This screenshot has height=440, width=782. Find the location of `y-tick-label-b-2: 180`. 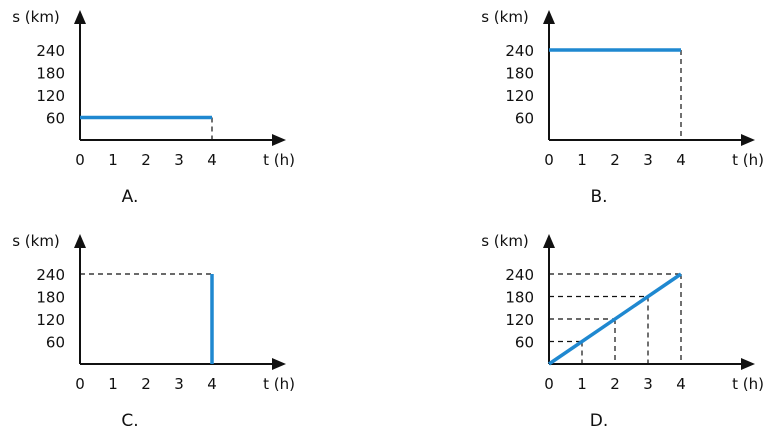

y-tick-label-b-2: 180 is located at coordinates (519, 74).